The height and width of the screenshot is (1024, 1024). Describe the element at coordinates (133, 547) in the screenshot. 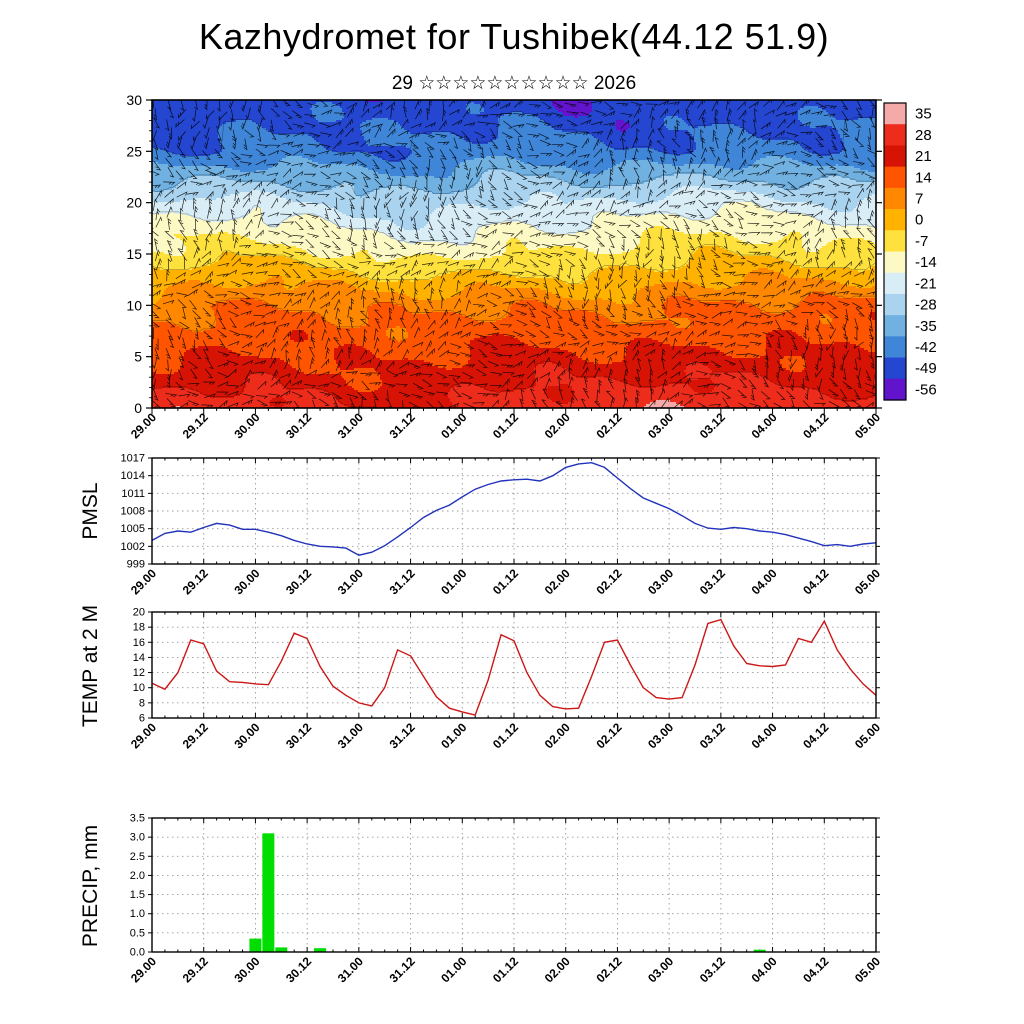

I see `y-tick-label: 1002` at that location.